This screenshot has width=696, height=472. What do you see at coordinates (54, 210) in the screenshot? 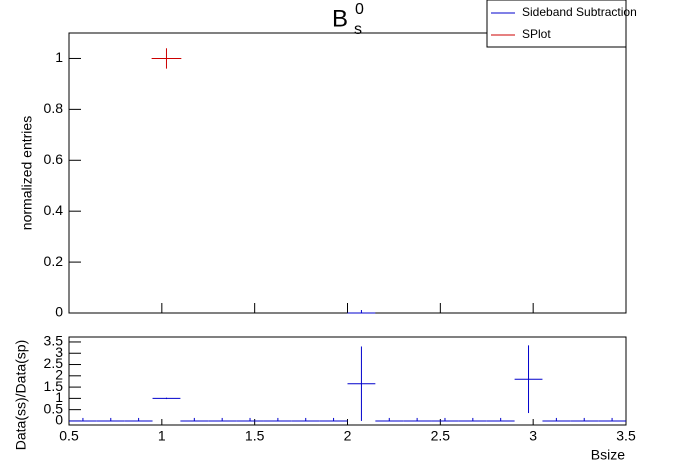
I see `y-tick-label: 0.4` at bounding box center [54, 210].